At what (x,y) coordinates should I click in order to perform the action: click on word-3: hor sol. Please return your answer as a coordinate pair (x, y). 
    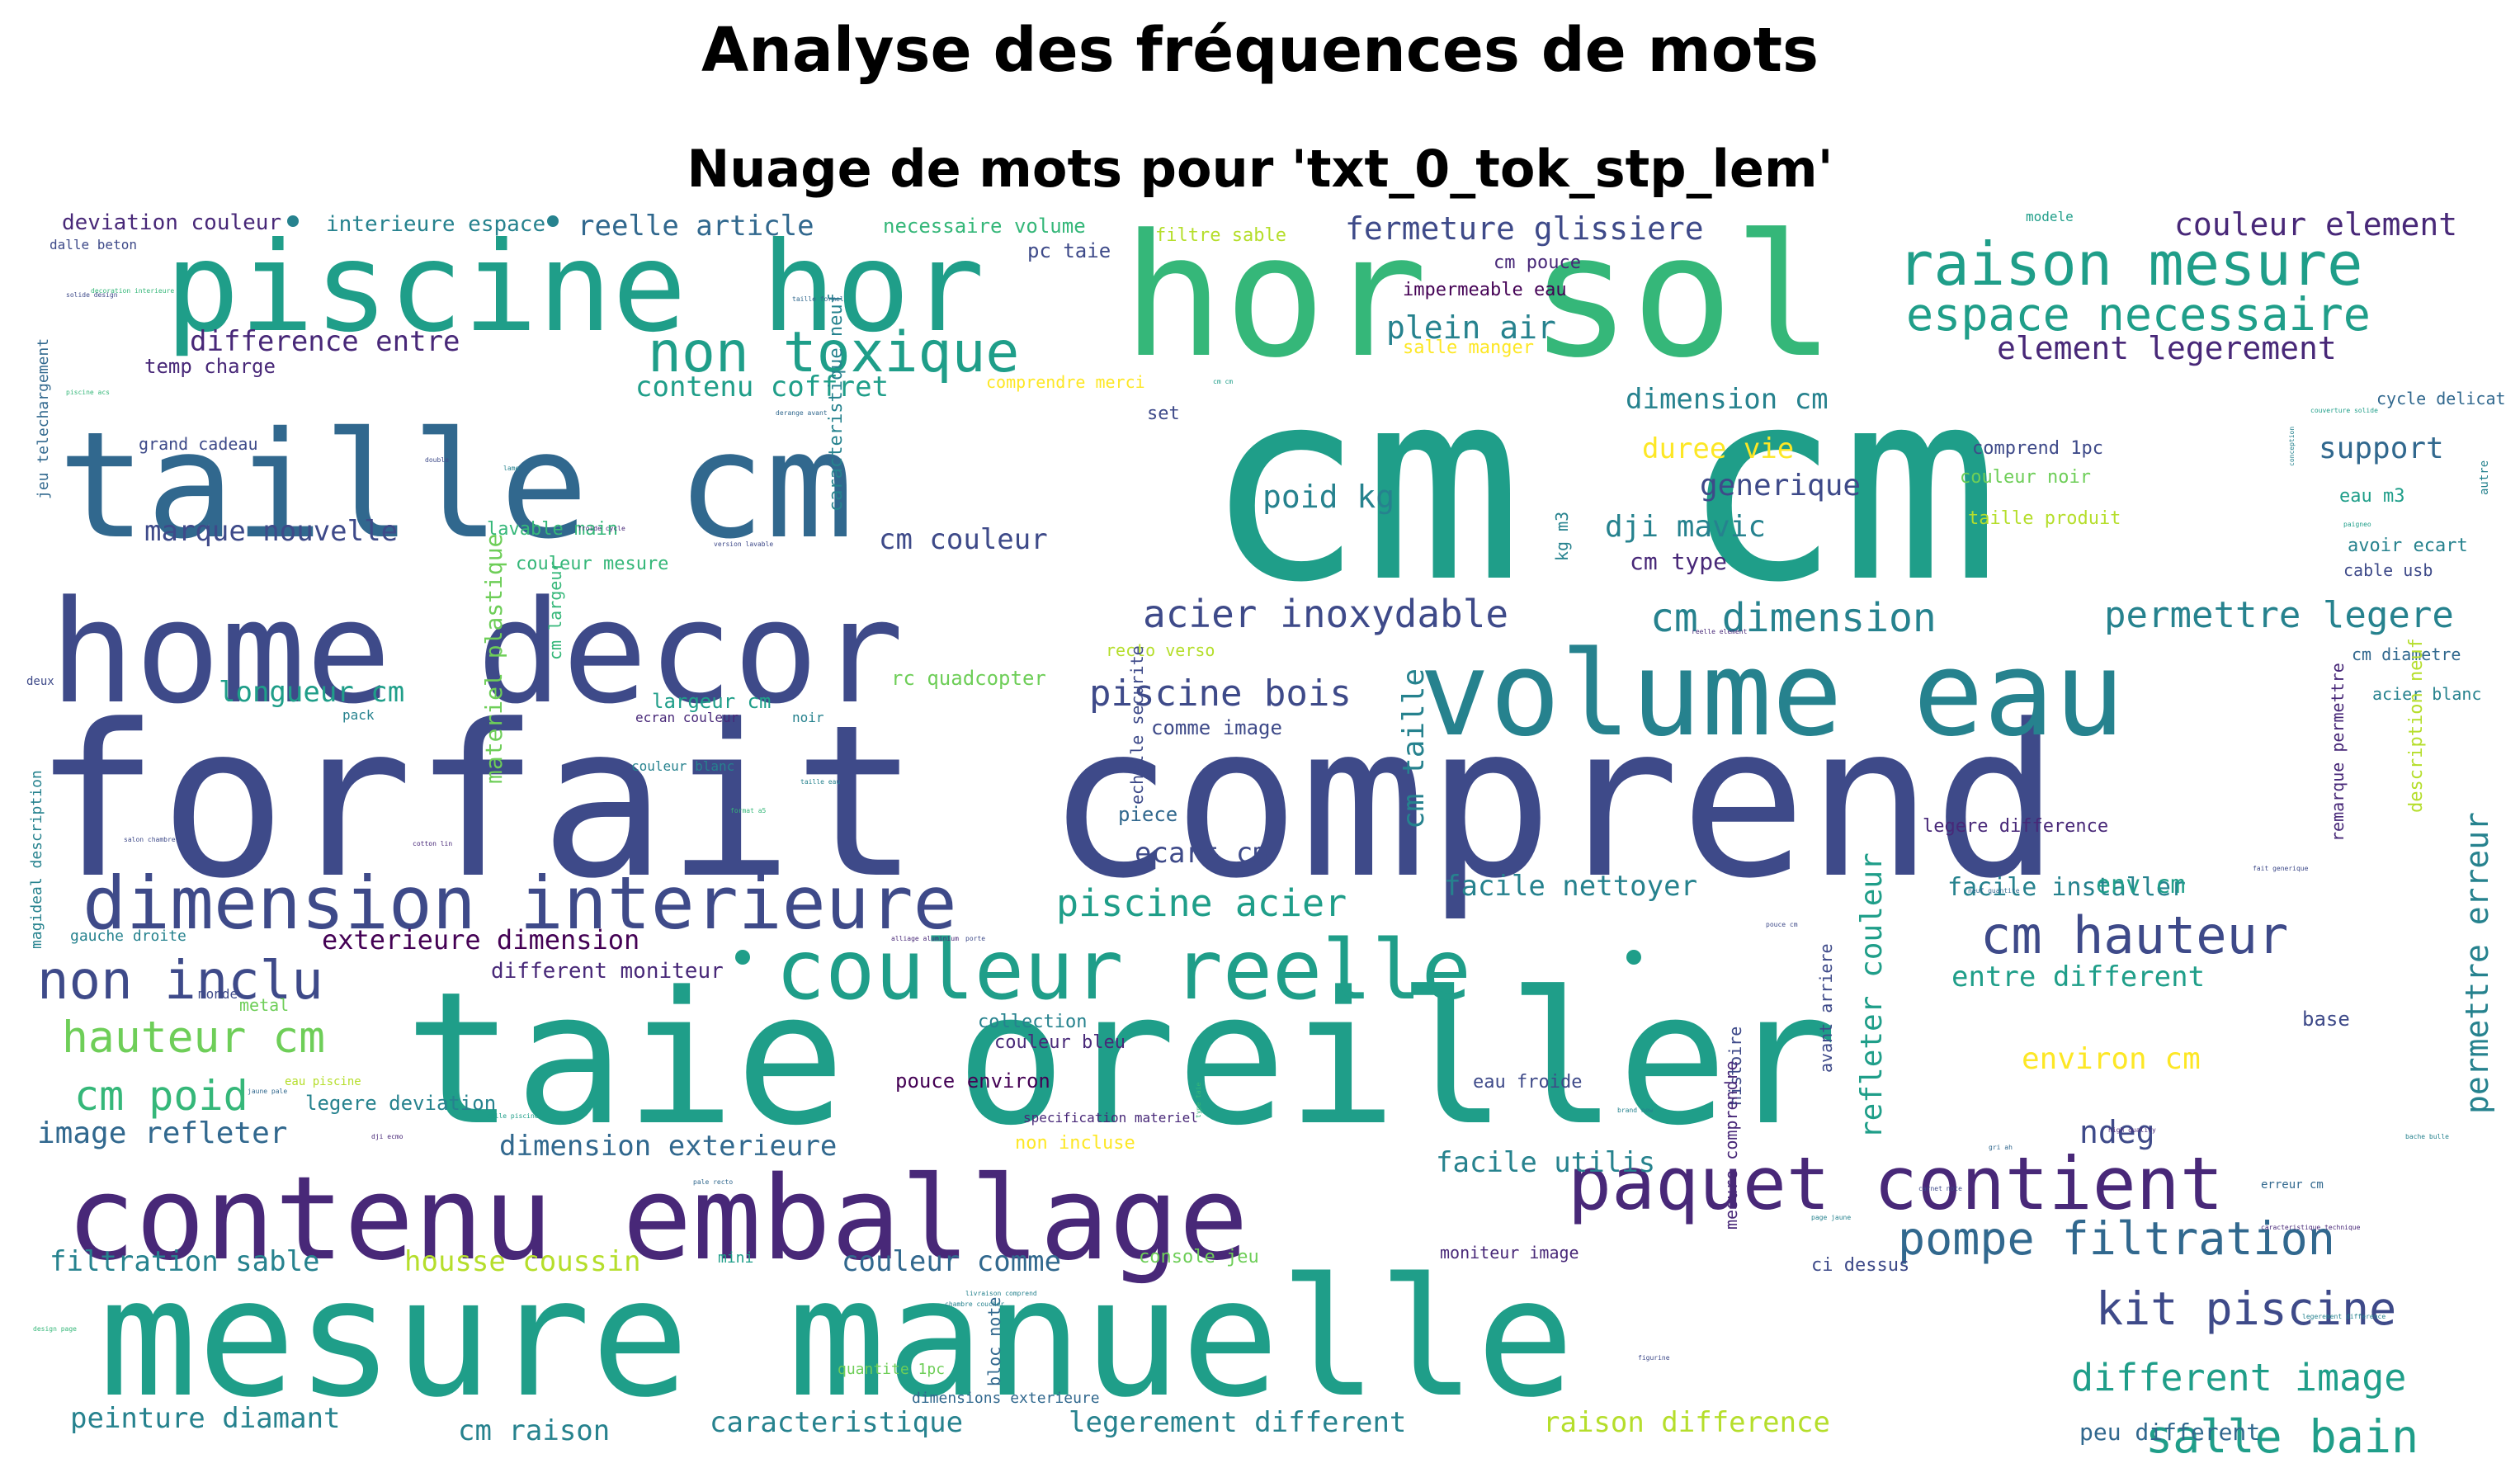
    Looking at the image, I should click on (1478, 297).